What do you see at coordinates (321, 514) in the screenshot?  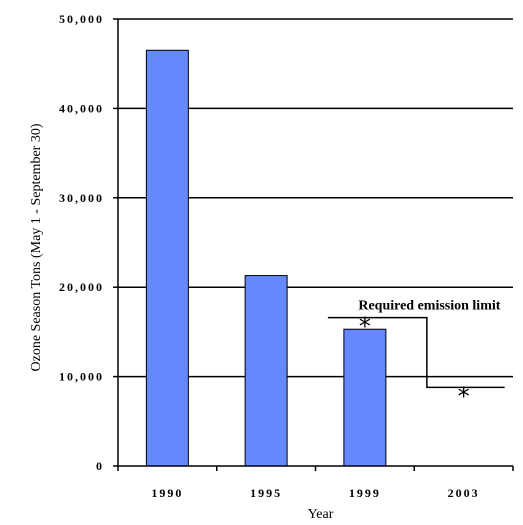 I see `x-axis-title: Year` at bounding box center [321, 514].